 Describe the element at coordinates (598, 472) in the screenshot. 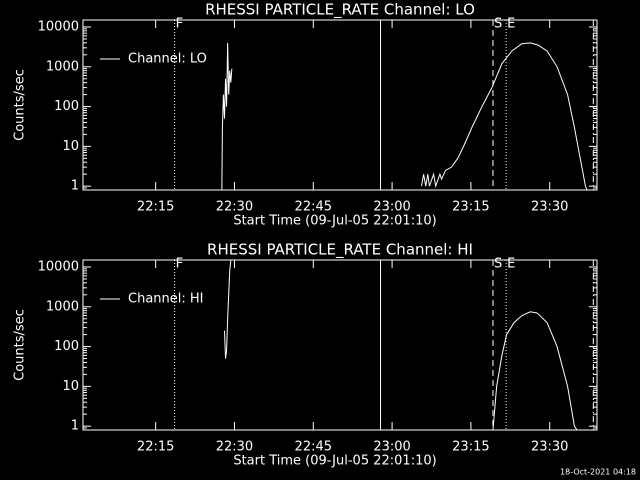

I see `footer-date: 18-Oct-2021 04:18` at that location.